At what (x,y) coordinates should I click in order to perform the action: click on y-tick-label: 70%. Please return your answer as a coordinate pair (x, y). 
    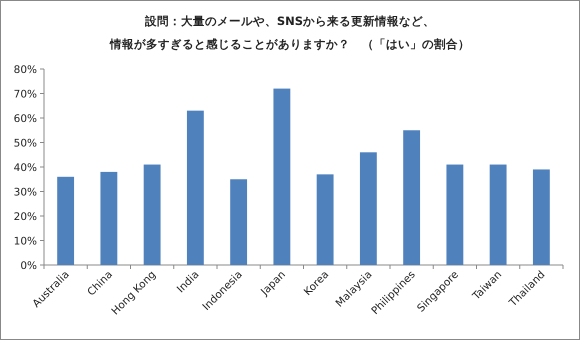
    Looking at the image, I should click on (26, 94).